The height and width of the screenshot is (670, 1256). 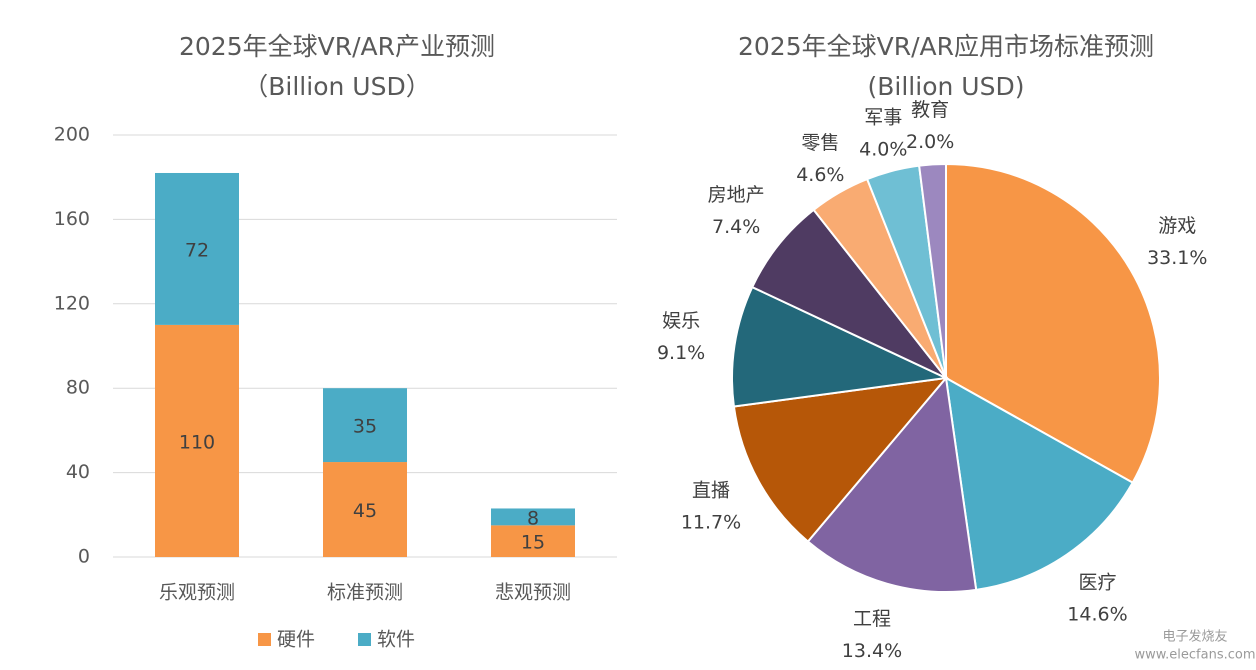 I want to click on slice-value: 2.0%, so click(x=930, y=142).